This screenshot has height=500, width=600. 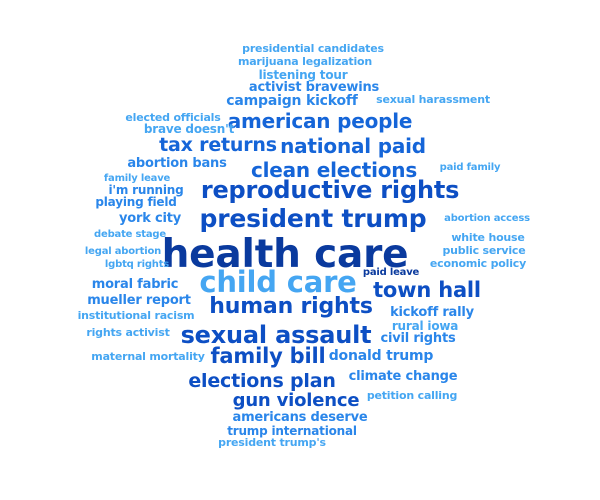 What do you see at coordinates (130, 234) in the screenshot?
I see `cloud-word: debate stage` at bounding box center [130, 234].